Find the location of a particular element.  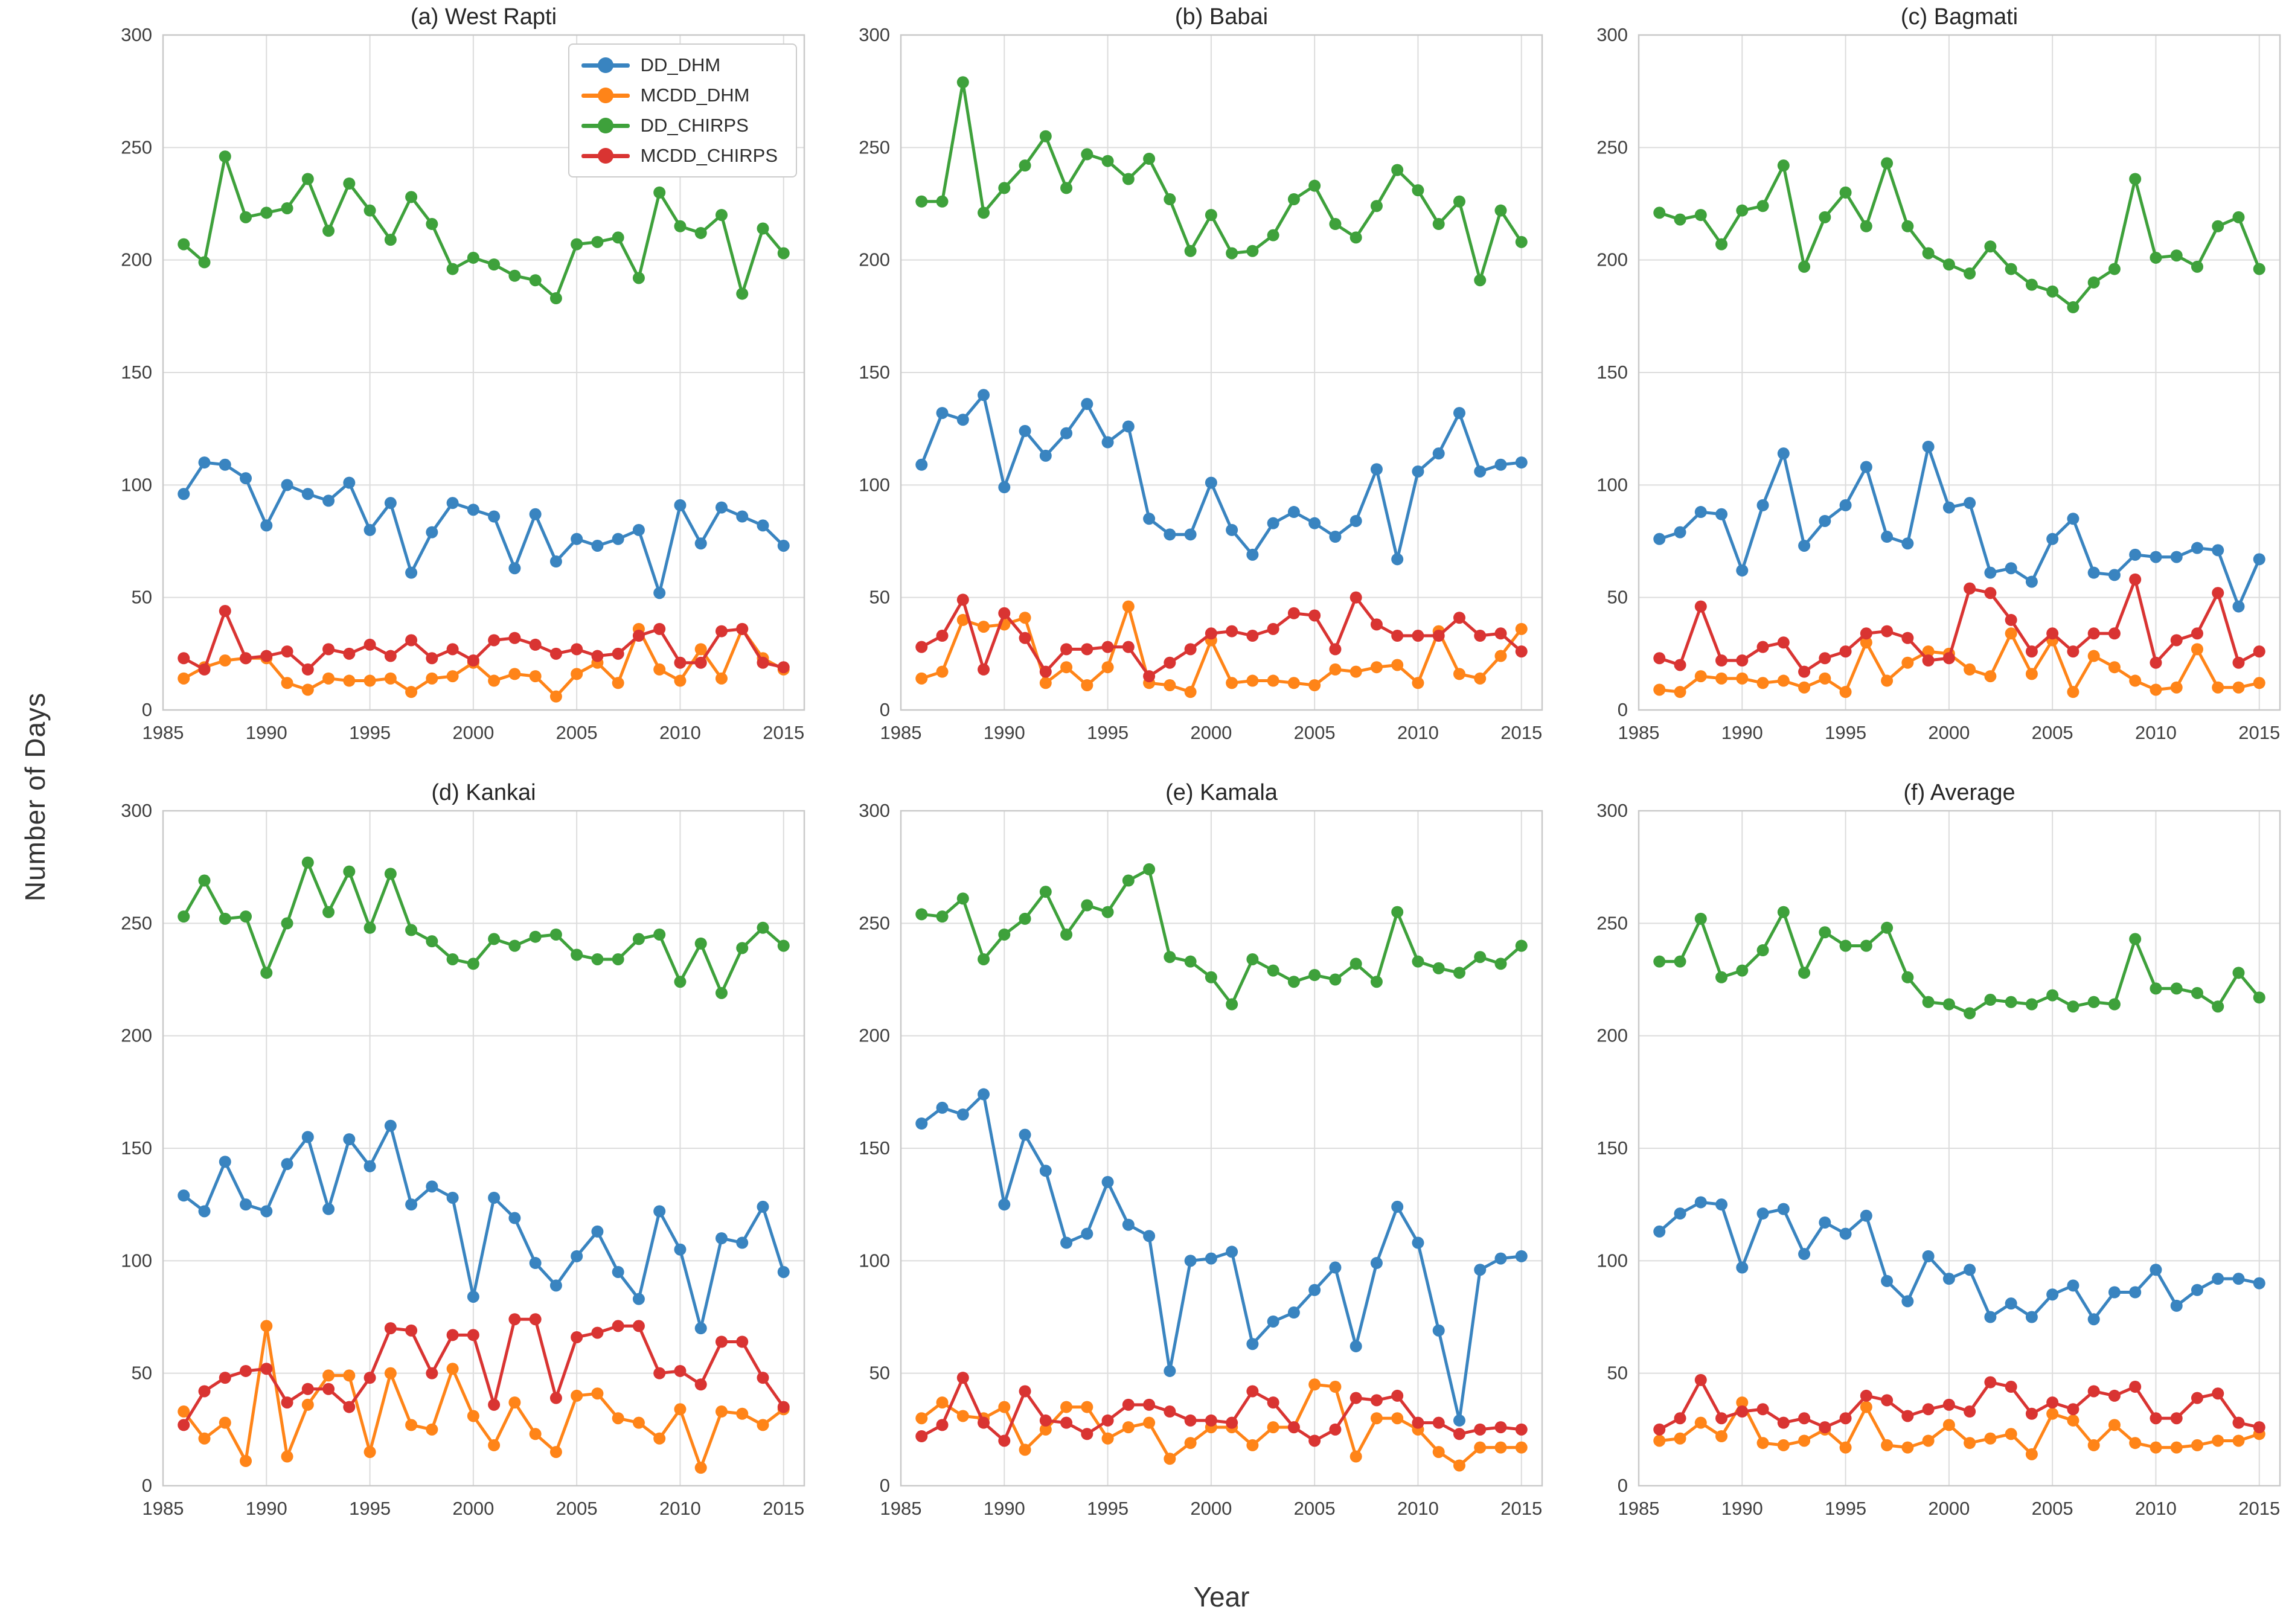

series-line-dd_chirps is located at coordinates (1222, 937).